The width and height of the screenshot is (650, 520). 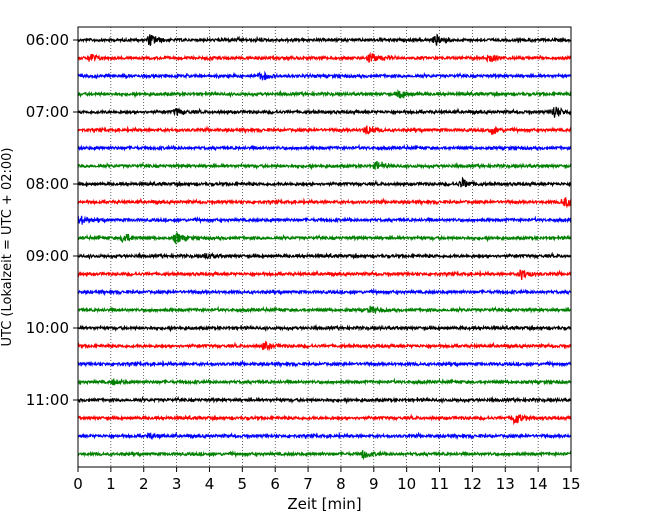 I want to click on x-tick-label: 3, so click(x=177, y=484).